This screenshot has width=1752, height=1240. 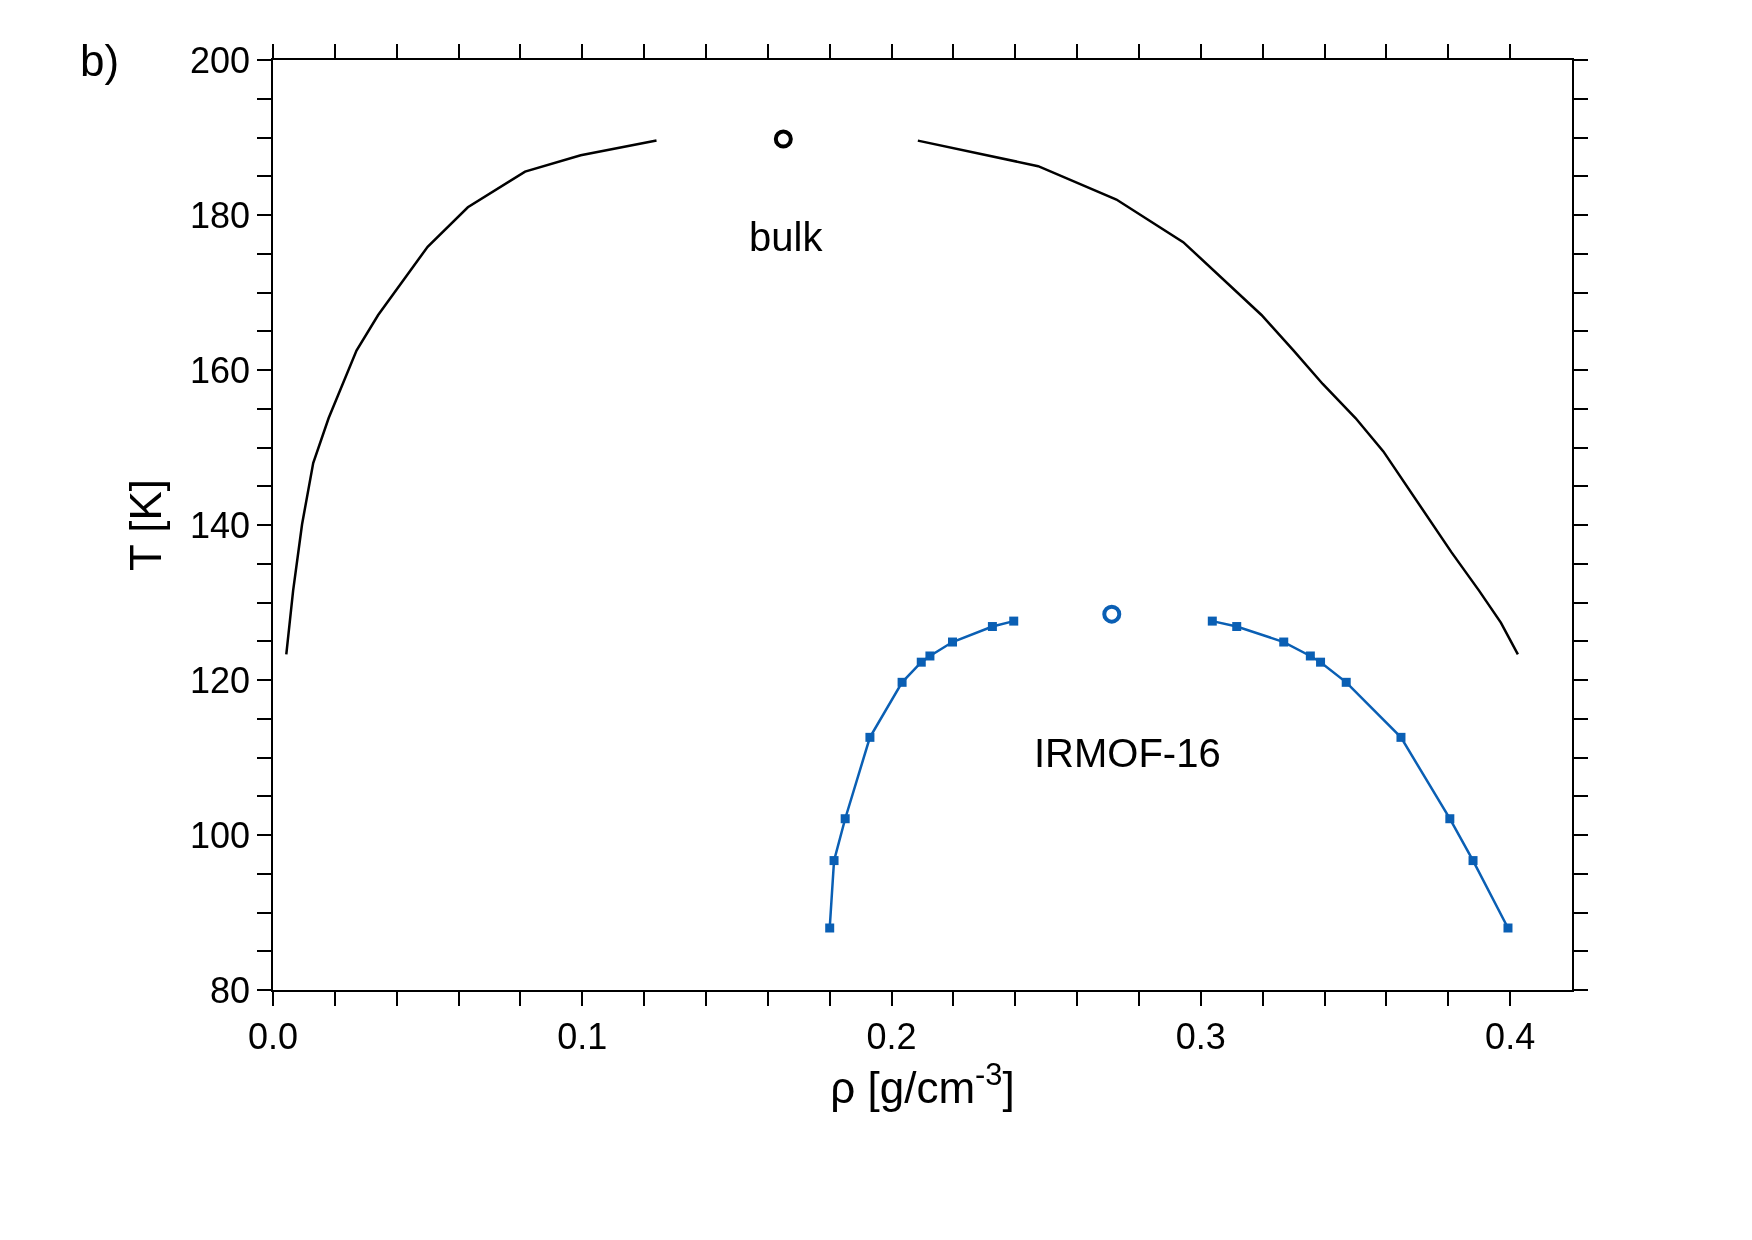 What do you see at coordinates (220, 60) in the screenshot?
I see `y-tick-label: 200` at bounding box center [220, 60].